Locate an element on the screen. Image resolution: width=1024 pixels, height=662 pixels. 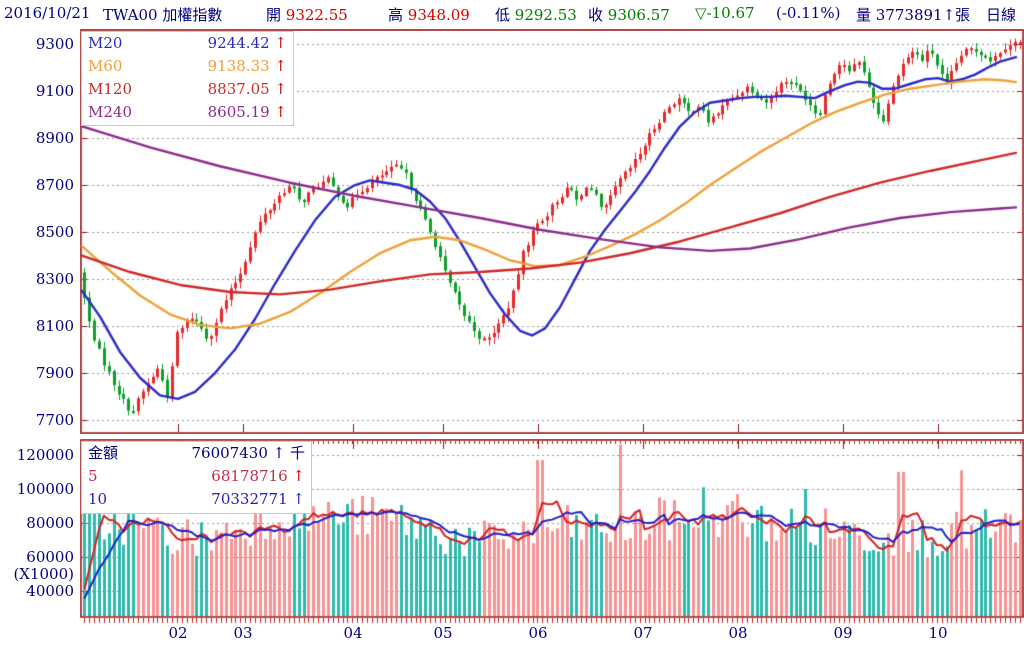
price-axis-label: 8100 is located at coordinates (54, 326).